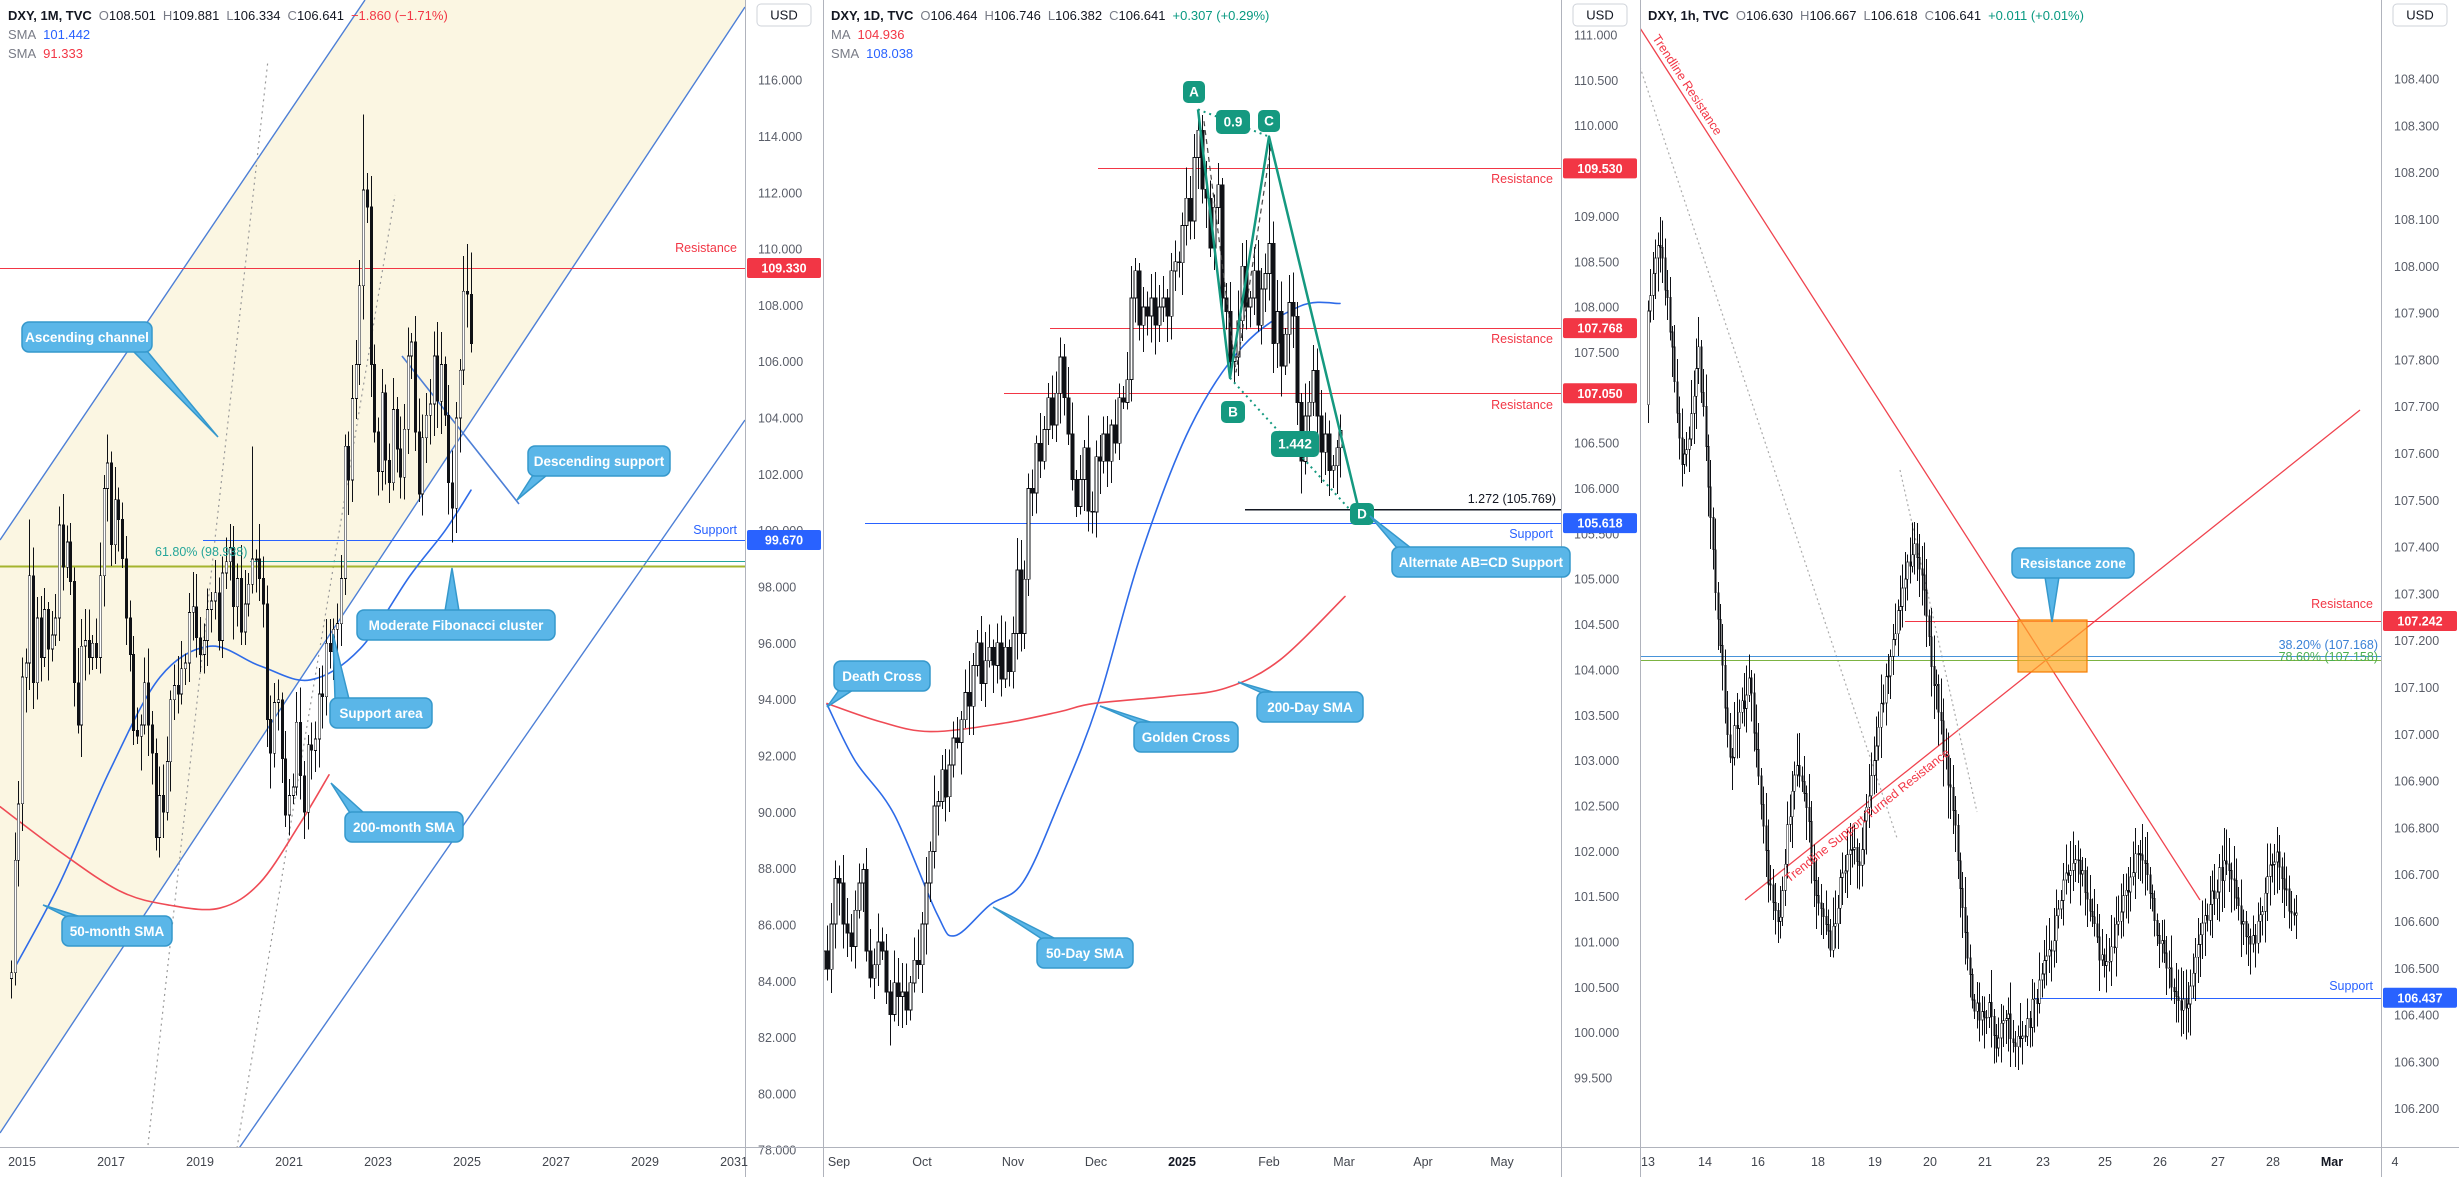  What do you see at coordinates (2416, 220) in the screenshot?
I see `price-tick: 108.100` at bounding box center [2416, 220].